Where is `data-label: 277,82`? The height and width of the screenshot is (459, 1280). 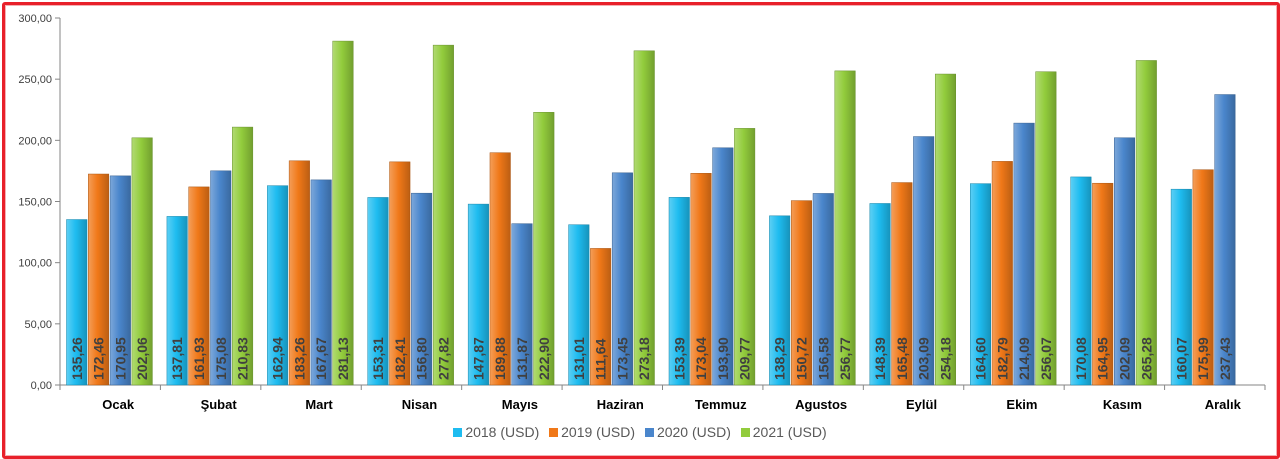 data-label: 277,82 is located at coordinates (443, 358).